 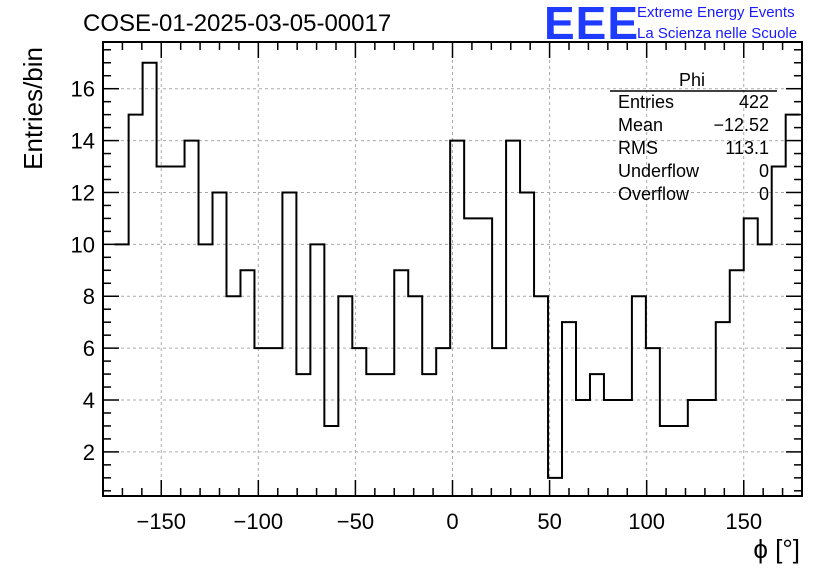 I want to click on stats-label: Entries, so click(x=646, y=102).